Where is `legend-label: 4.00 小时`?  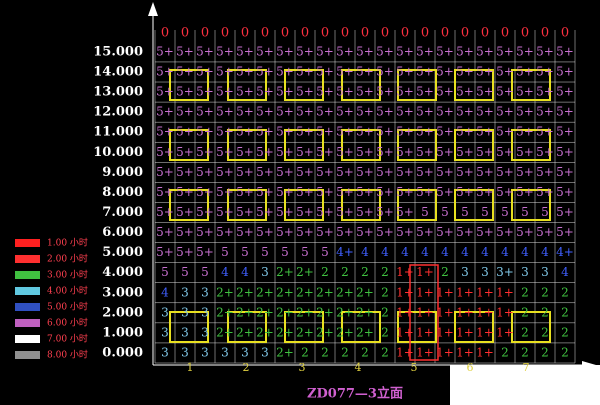 legend-label: 4.00 小时 is located at coordinates (67, 291).